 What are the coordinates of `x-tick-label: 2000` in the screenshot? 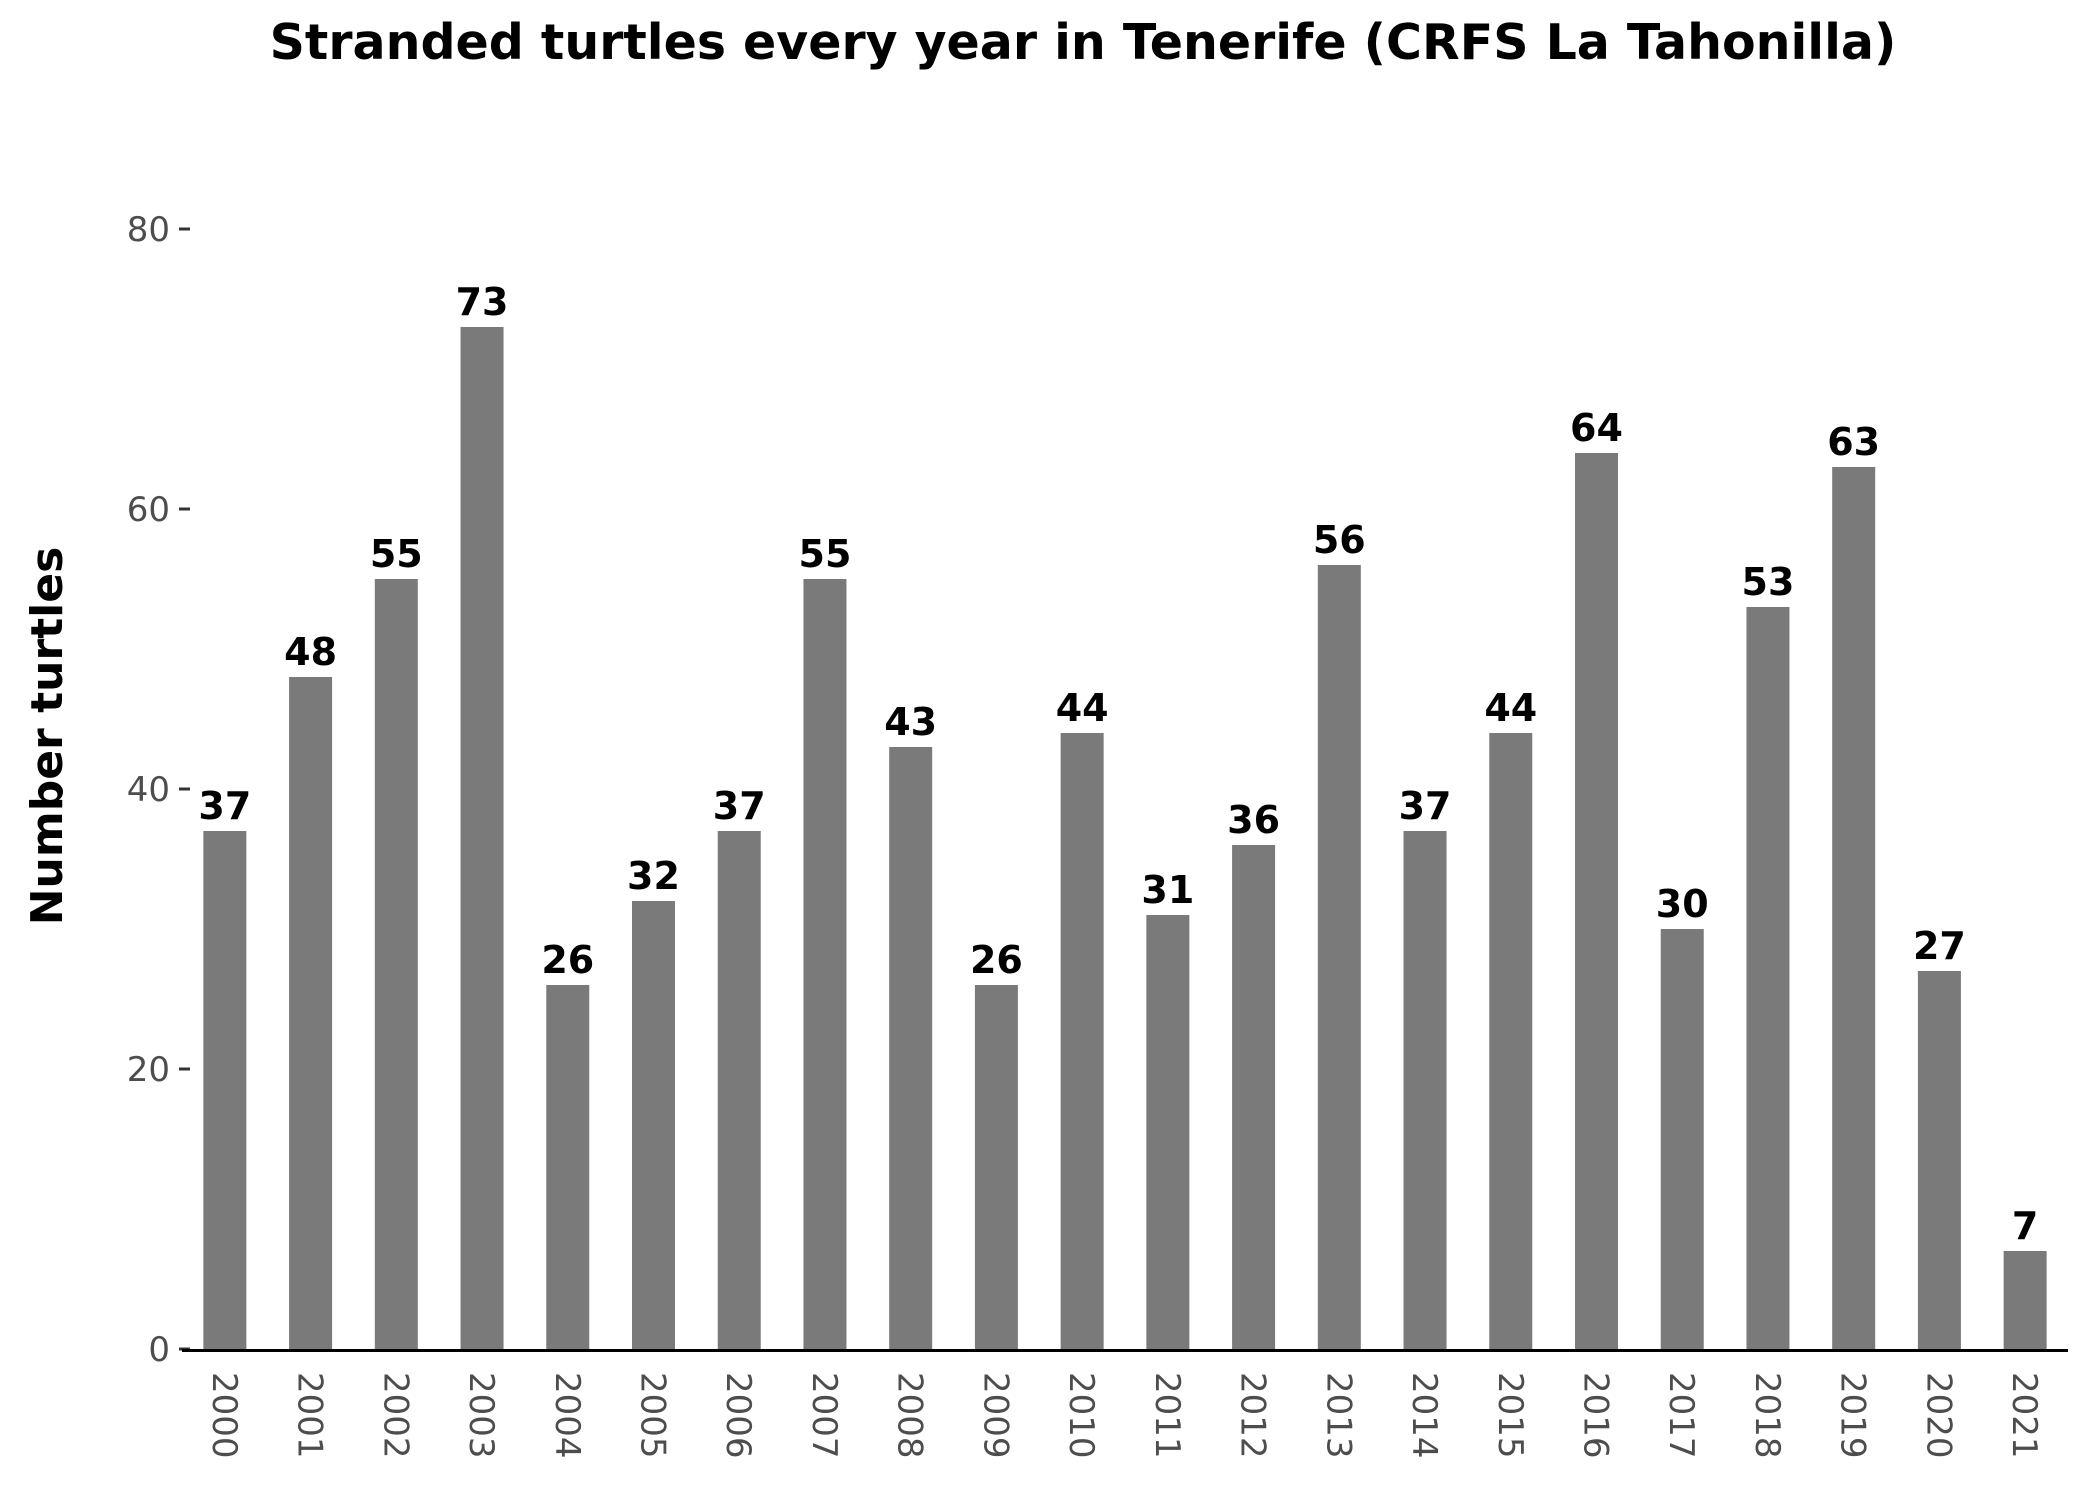 It's located at (224, 1415).